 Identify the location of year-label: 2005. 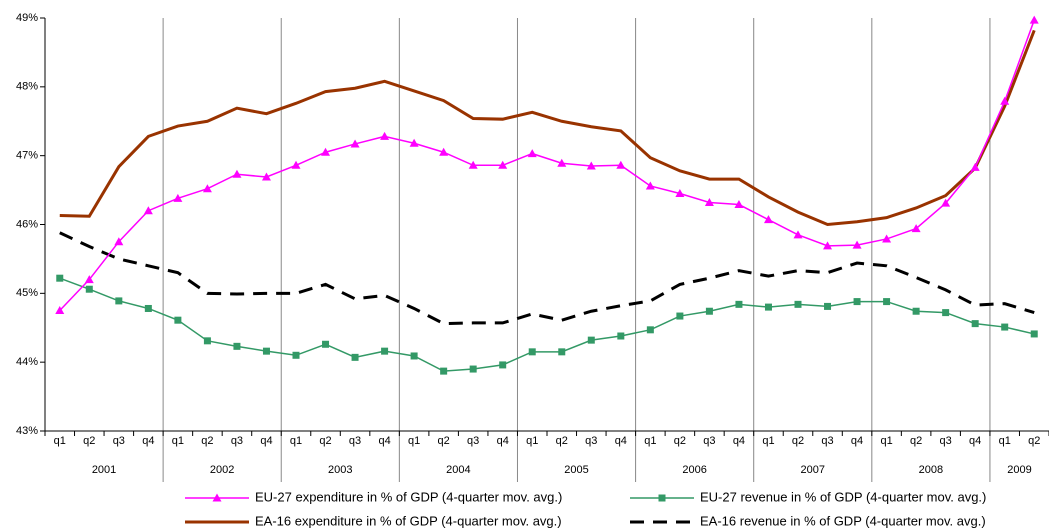
(576, 470).